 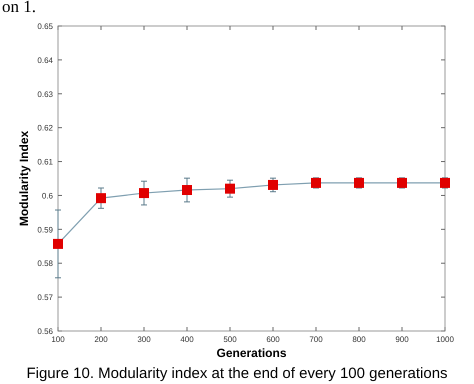 What do you see at coordinates (45, 26) in the screenshot?
I see `y-tick-label: 0.65` at bounding box center [45, 26].